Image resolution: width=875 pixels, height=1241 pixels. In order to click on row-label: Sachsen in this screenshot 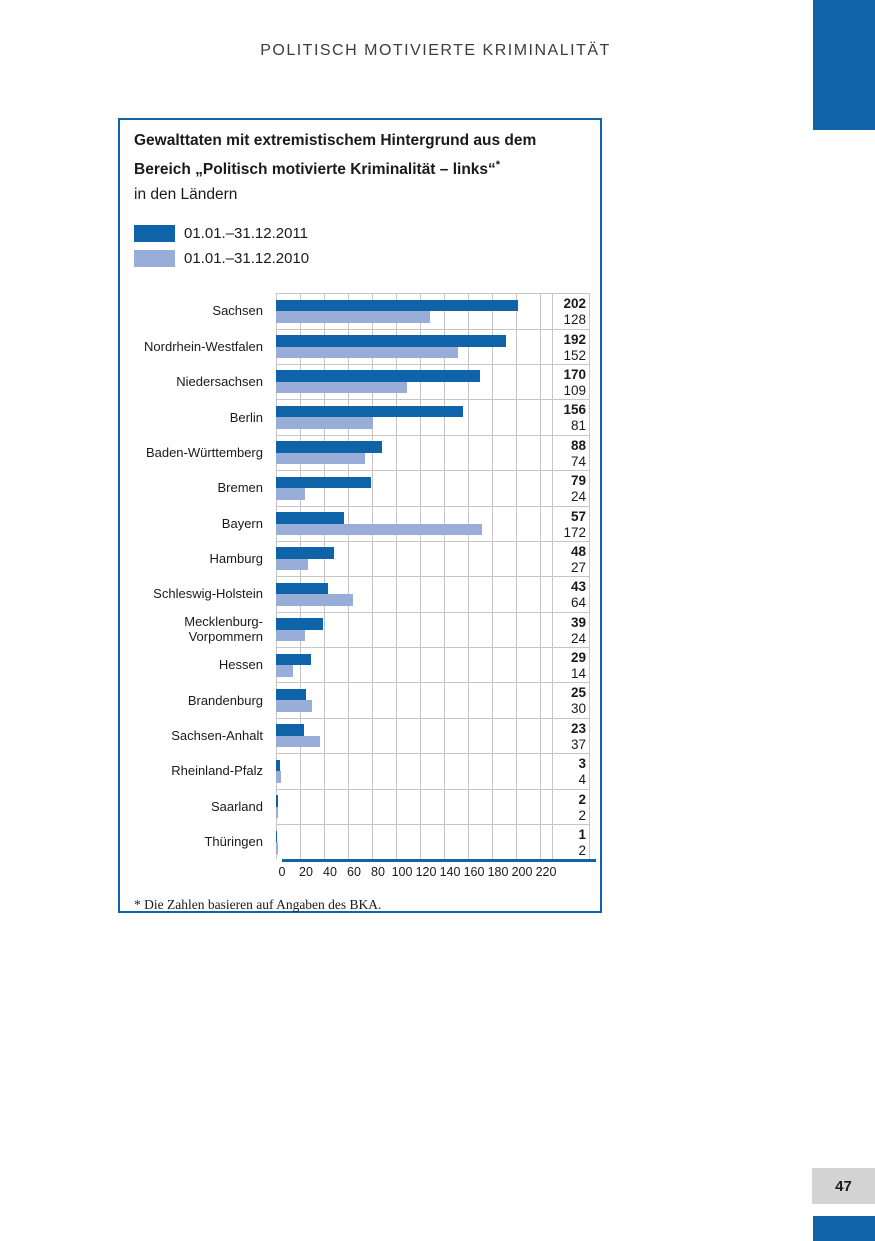, I will do `click(237, 311)`.